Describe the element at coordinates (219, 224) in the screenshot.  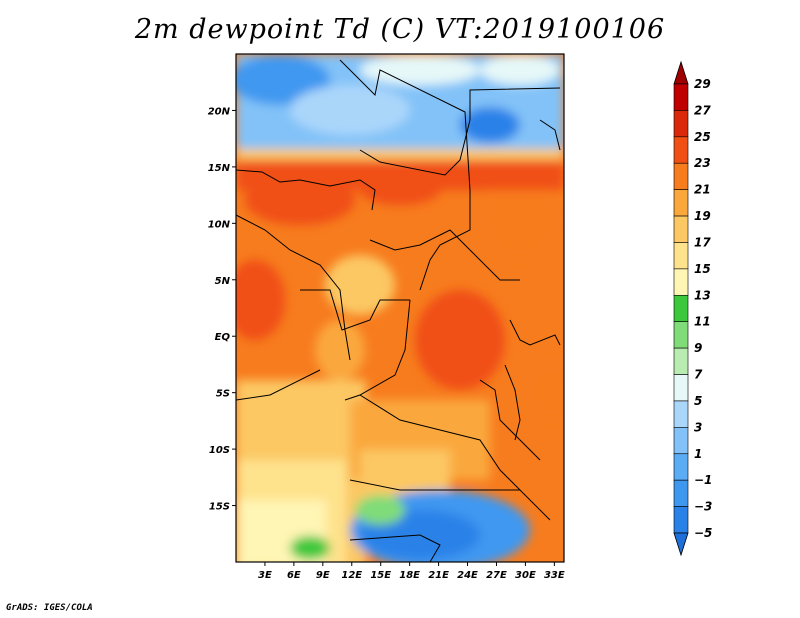
I see `lat-tick-label: 10N` at that location.